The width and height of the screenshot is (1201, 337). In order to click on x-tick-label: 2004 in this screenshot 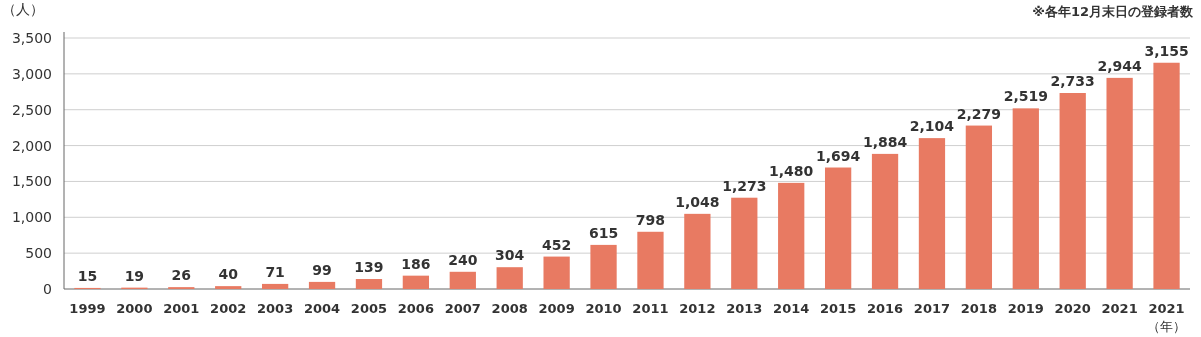, I will do `click(322, 308)`.